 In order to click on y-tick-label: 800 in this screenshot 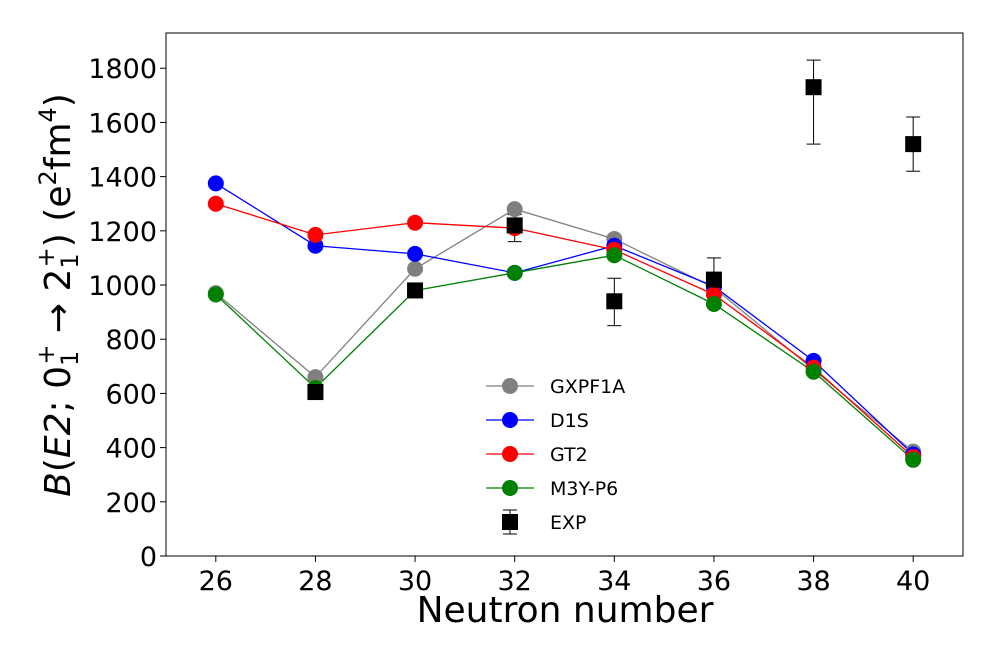, I will do `click(131, 340)`.